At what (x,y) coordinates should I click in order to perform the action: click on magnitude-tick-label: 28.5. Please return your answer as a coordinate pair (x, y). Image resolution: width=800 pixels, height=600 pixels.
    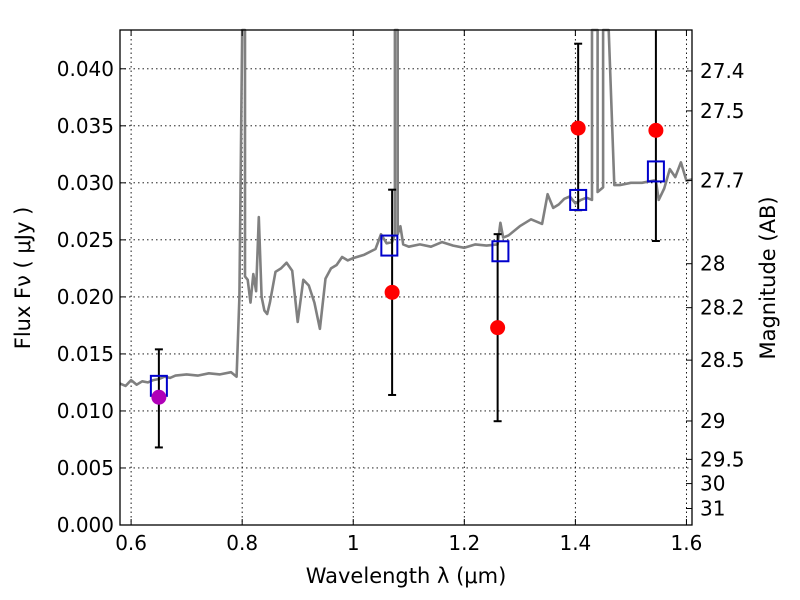
    Looking at the image, I should click on (722, 360).